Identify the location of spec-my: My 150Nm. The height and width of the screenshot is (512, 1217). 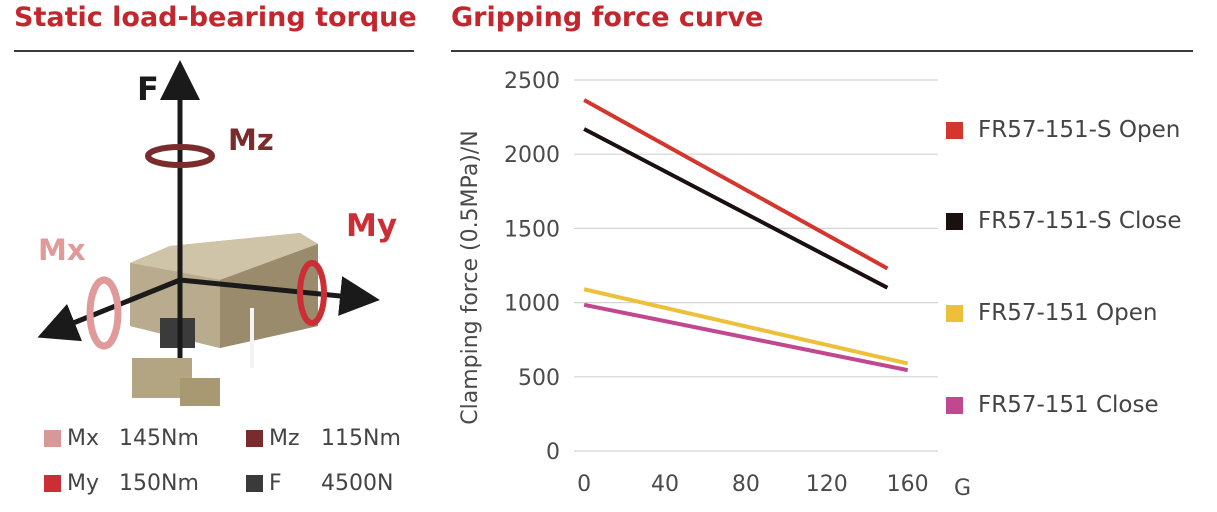
(121, 483).